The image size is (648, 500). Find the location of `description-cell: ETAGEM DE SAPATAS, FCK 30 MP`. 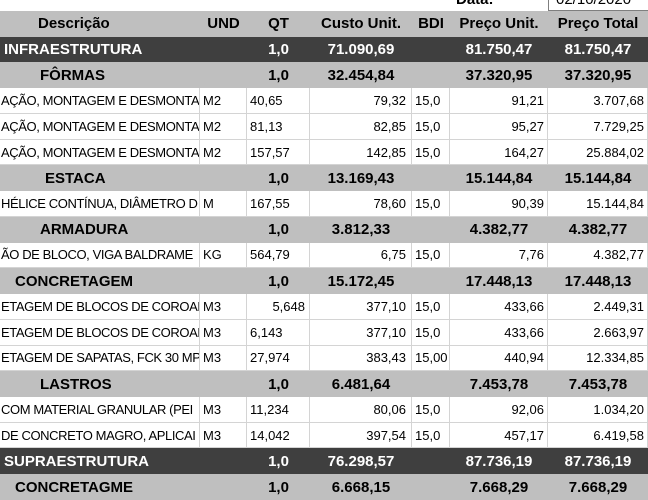

description-cell: ETAGEM DE SAPATAS, FCK 30 MP is located at coordinates (100, 358).